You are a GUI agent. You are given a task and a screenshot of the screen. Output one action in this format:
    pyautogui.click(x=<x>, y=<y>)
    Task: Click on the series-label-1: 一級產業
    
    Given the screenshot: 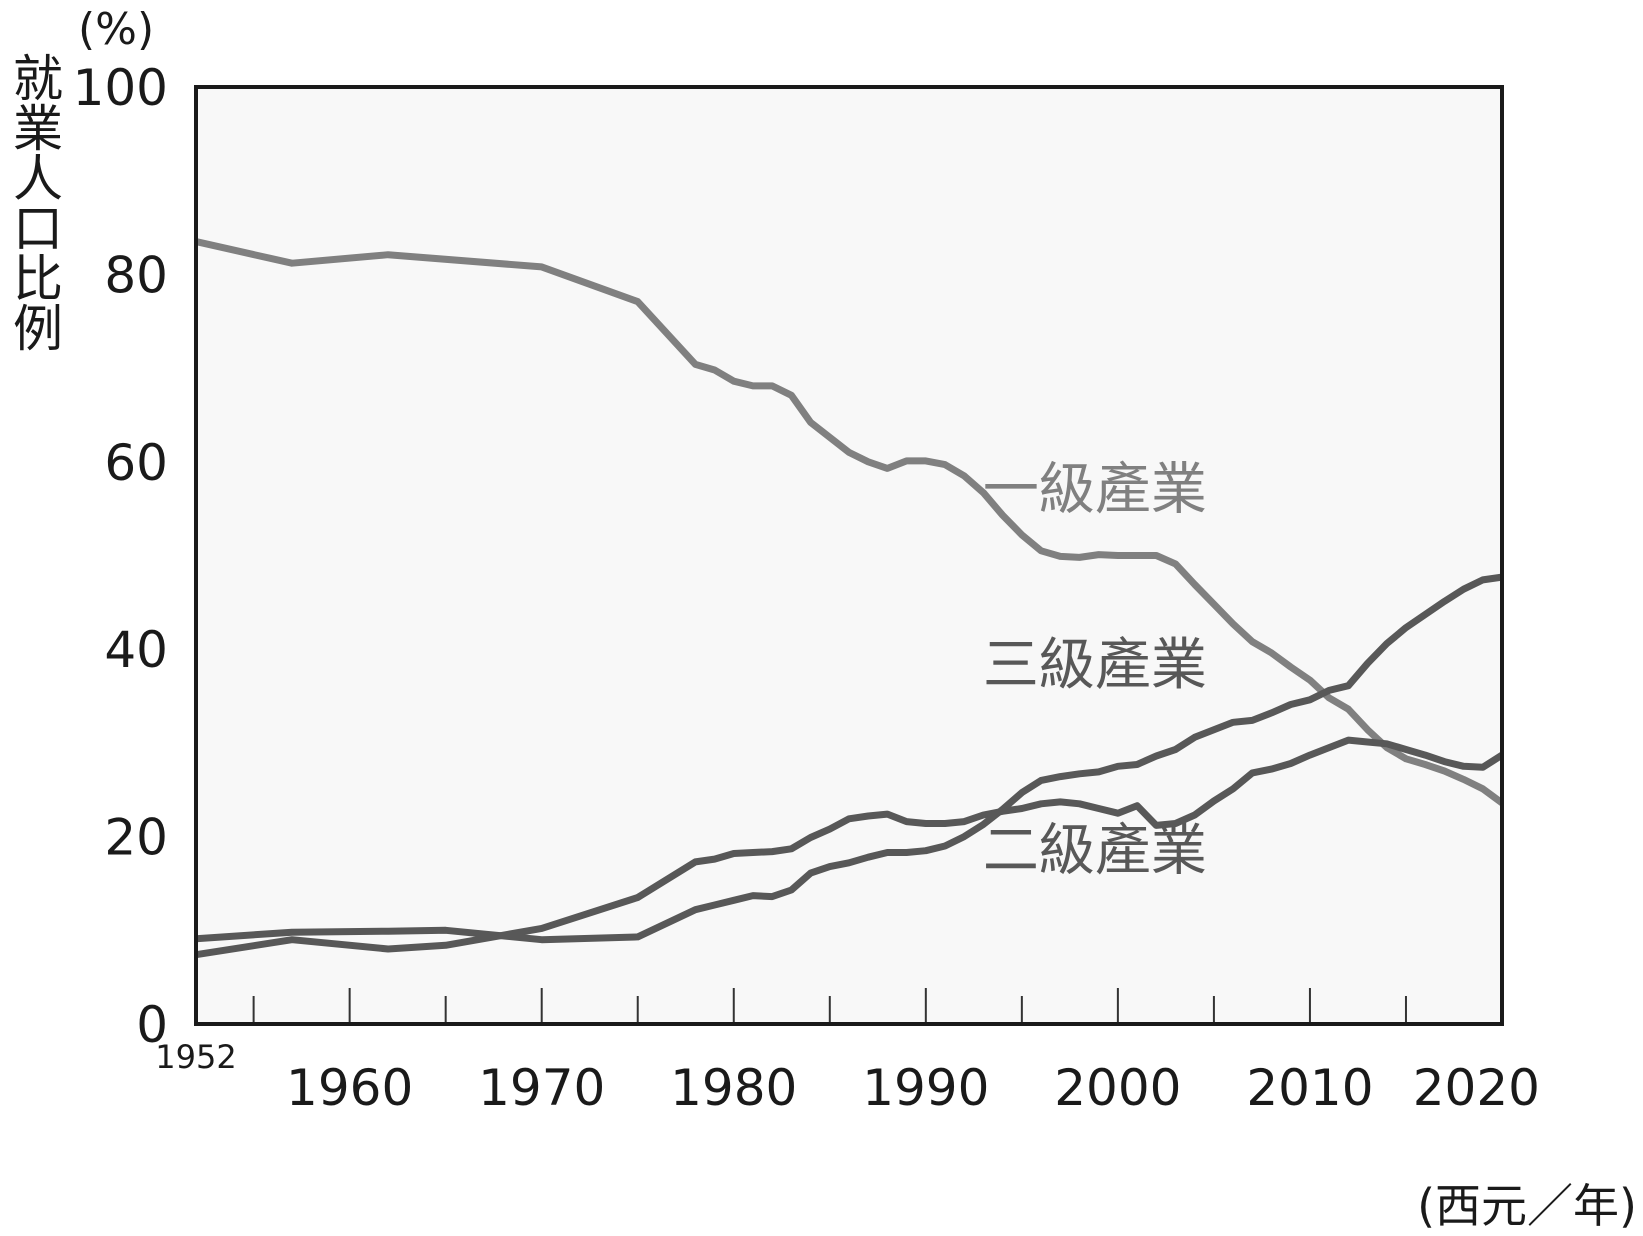 What is the action you would take?
    pyautogui.click(x=1095, y=490)
    